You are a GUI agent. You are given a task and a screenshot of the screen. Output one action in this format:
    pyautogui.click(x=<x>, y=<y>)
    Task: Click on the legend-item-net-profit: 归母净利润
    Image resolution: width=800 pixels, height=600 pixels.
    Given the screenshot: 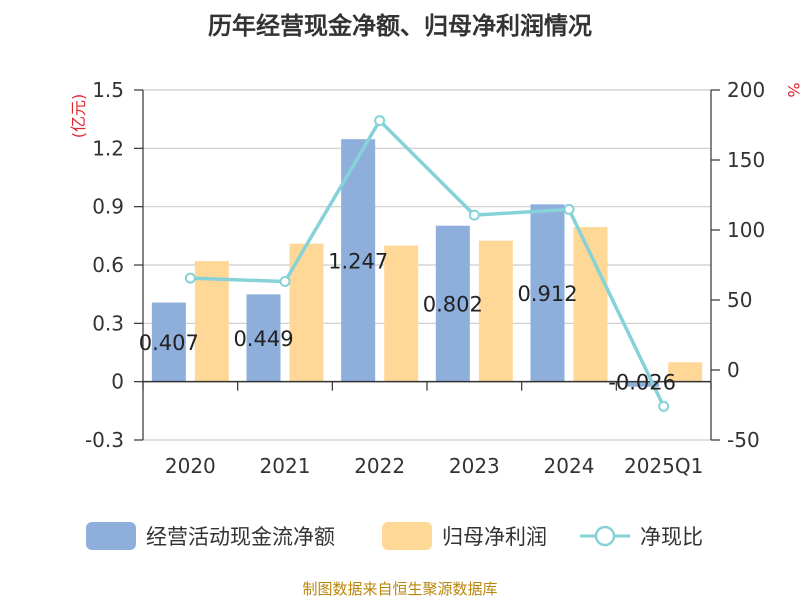 What is the action you would take?
    pyautogui.click(x=464, y=536)
    